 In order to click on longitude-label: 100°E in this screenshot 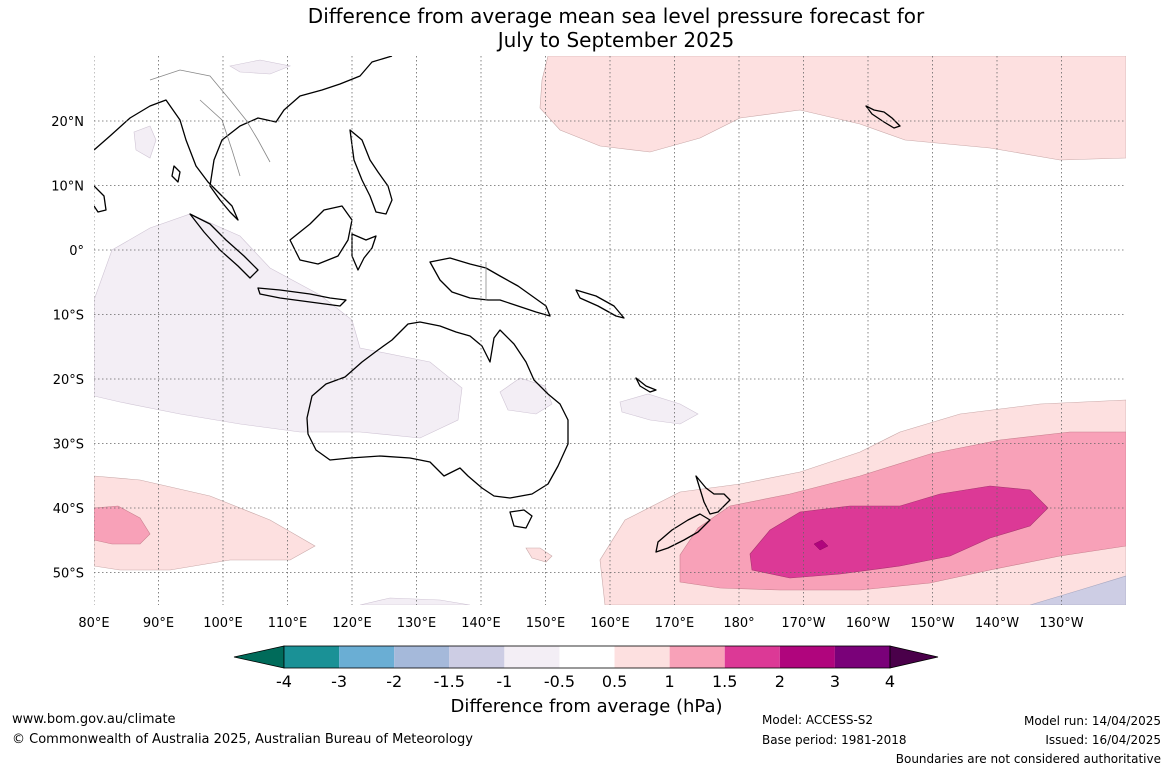, I will do `click(223, 623)`.